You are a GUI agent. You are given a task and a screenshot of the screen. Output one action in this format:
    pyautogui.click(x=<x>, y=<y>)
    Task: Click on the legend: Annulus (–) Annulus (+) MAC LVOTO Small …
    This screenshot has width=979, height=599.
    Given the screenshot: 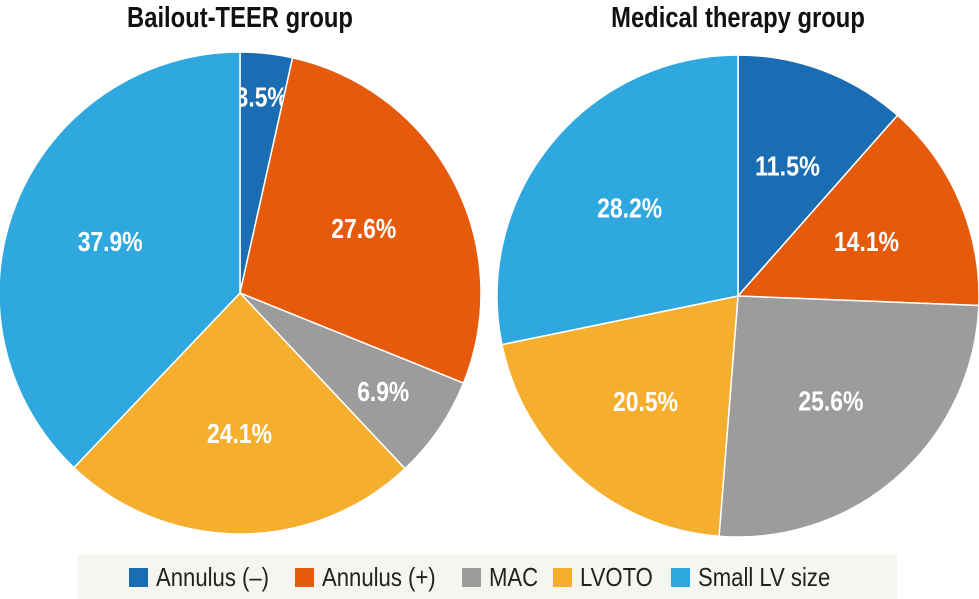 What is the action you would take?
    pyautogui.click(x=487, y=577)
    